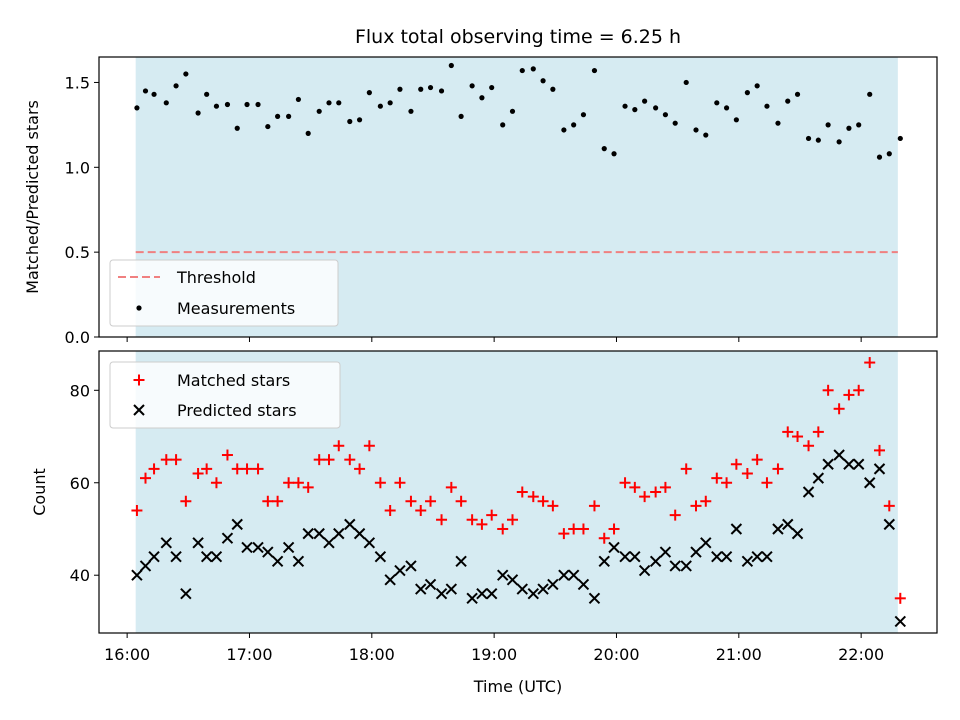 This screenshot has height=720, width=960. What do you see at coordinates (39, 492) in the screenshot?
I see `y-axis-label: Count` at bounding box center [39, 492].